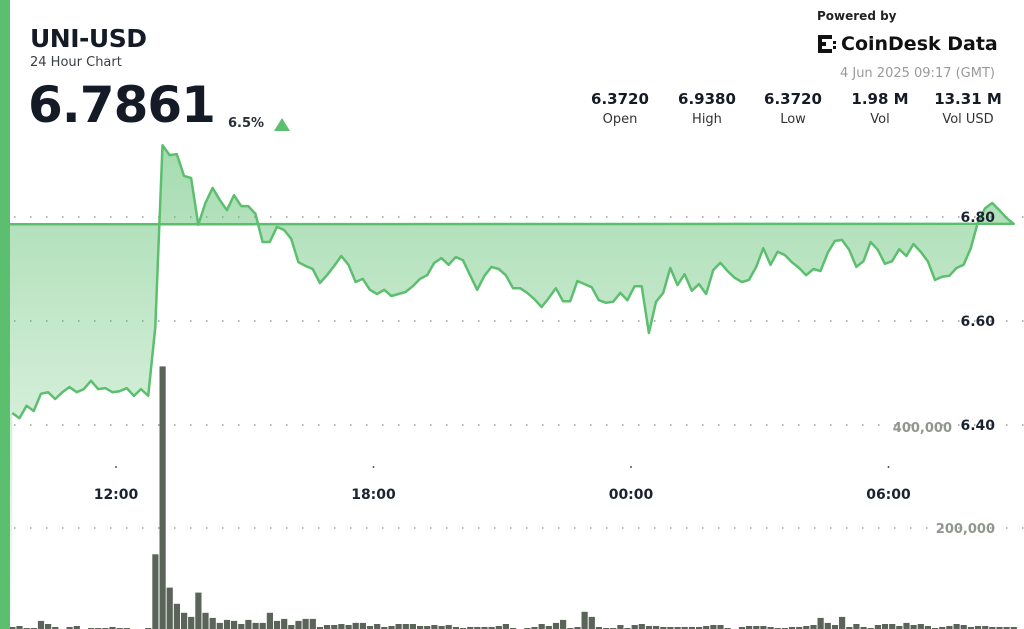  What do you see at coordinates (968, 99) in the screenshot?
I see `stat-value: 13.31 M` at bounding box center [968, 99].